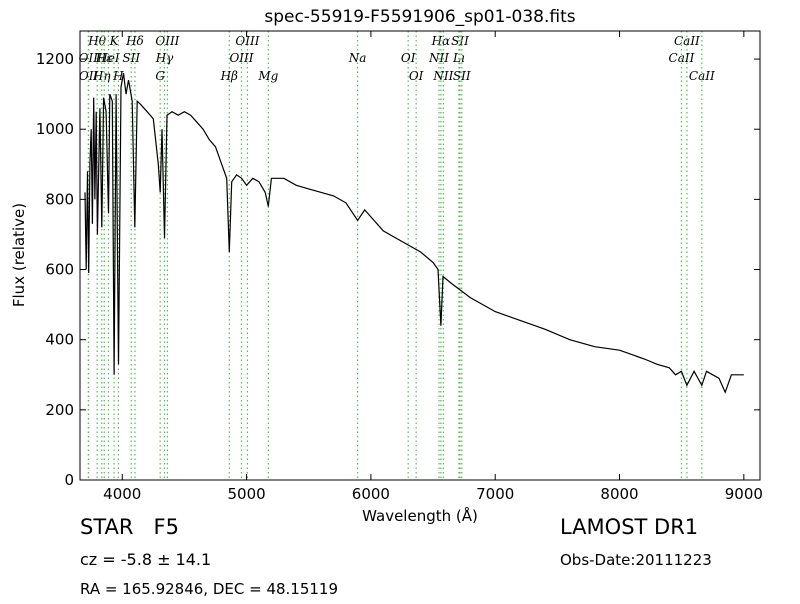 Image resolution: width=800 pixels, height=604 pixels. What do you see at coordinates (629, 527) in the screenshot?
I see `survey: LAMOST DR1` at bounding box center [629, 527].